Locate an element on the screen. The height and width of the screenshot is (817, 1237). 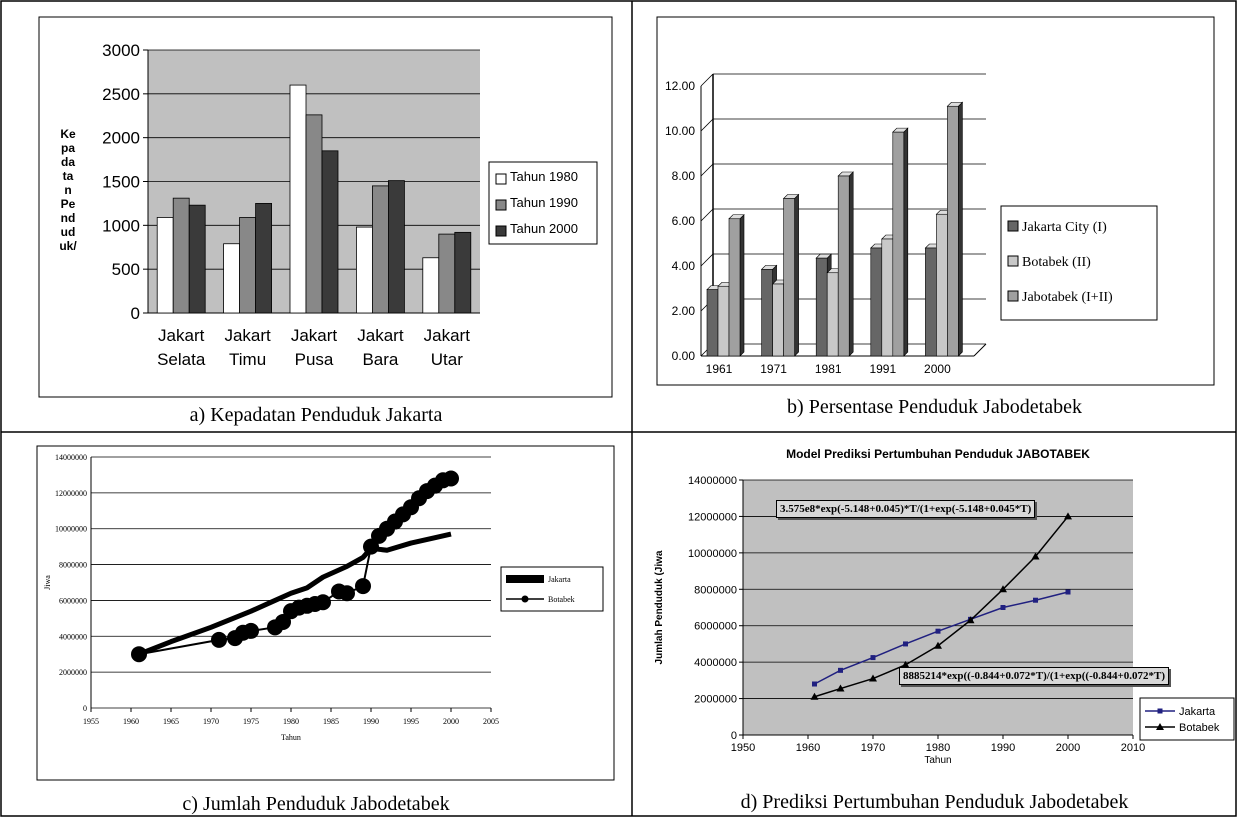
chart-a-ytick-label: 2000 is located at coordinates (121, 138).